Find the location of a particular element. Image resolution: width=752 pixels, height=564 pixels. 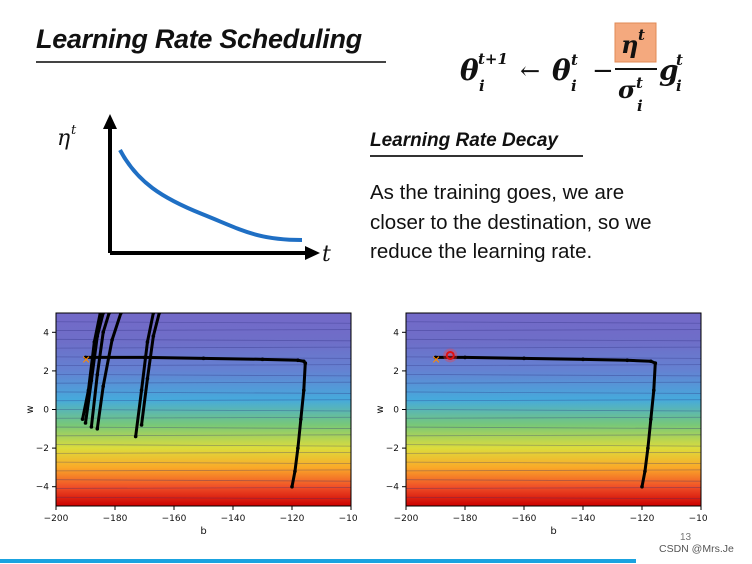

formula-minus: − is located at coordinates (603, 71).